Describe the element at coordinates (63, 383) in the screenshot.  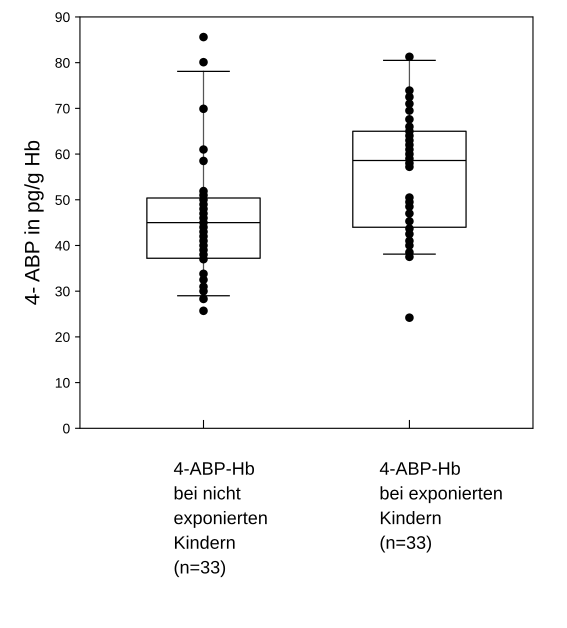
I see `y-tick-label: 10` at that location.